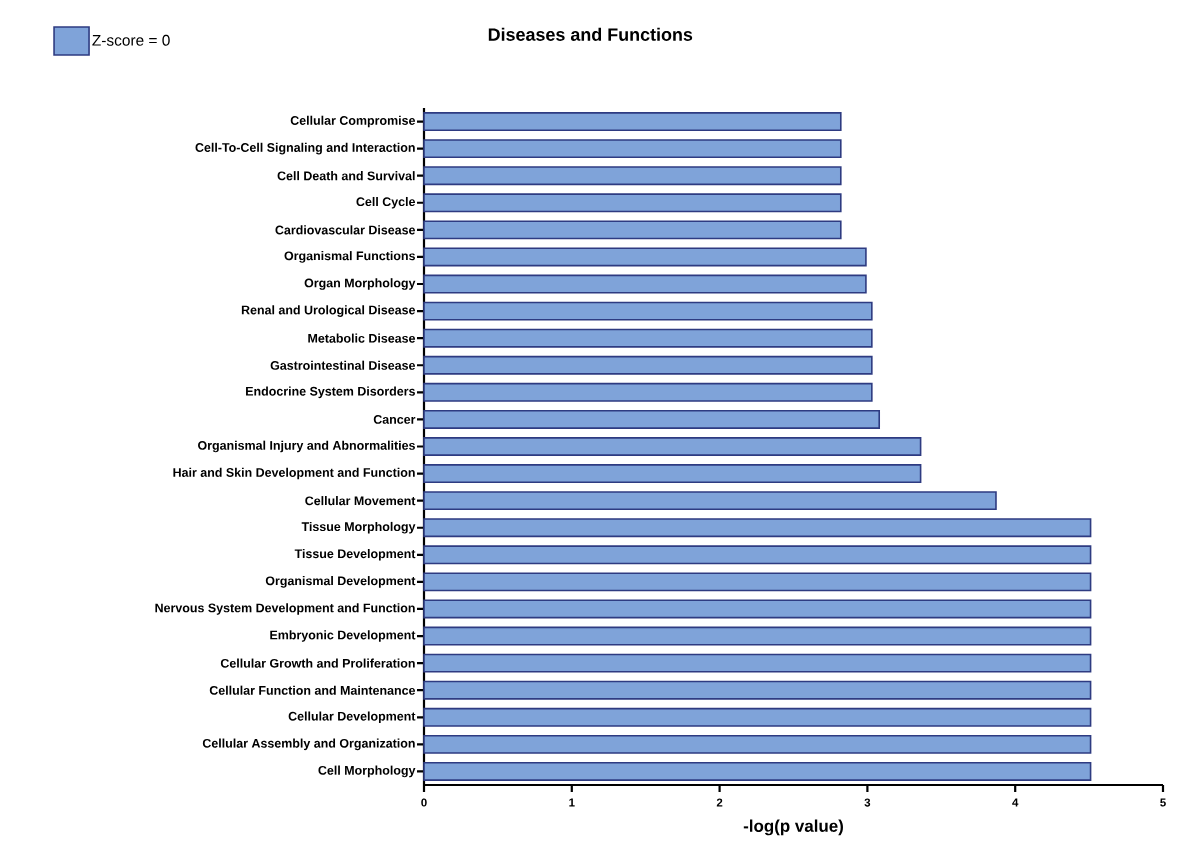  What do you see at coordinates (590, 34) in the screenshot?
I see `chart-title: Diseases and Functions` at bounding box center [590, 34].